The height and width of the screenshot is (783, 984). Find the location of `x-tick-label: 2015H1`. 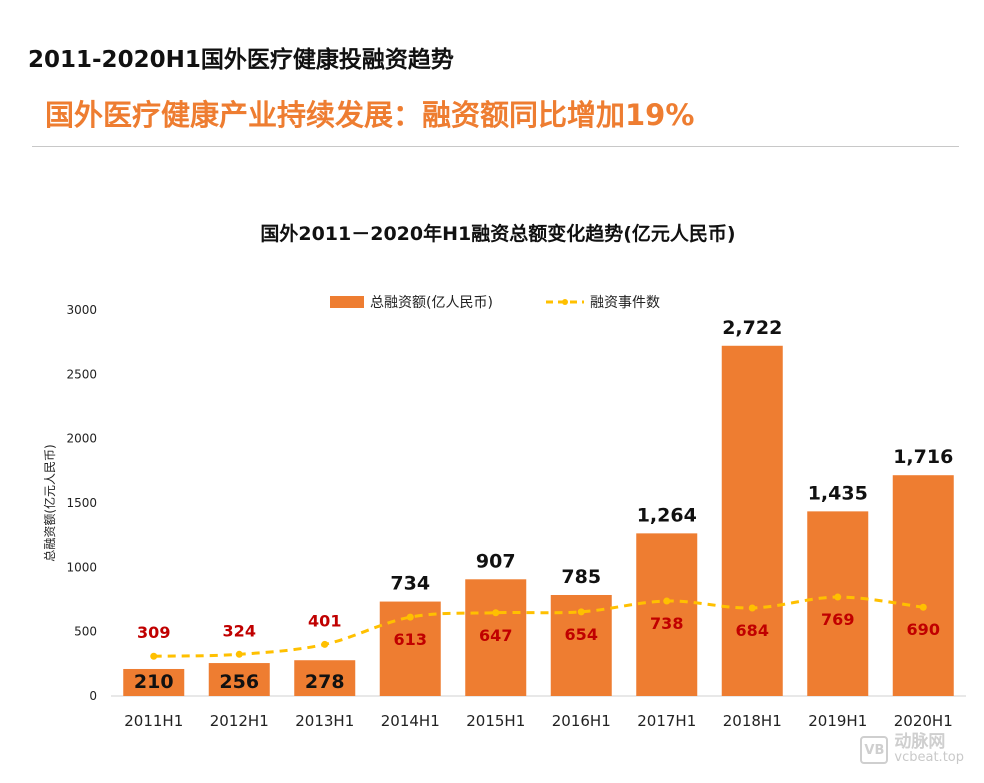

x-tick-label: 2015H1 is located at coordinates (495, 721).